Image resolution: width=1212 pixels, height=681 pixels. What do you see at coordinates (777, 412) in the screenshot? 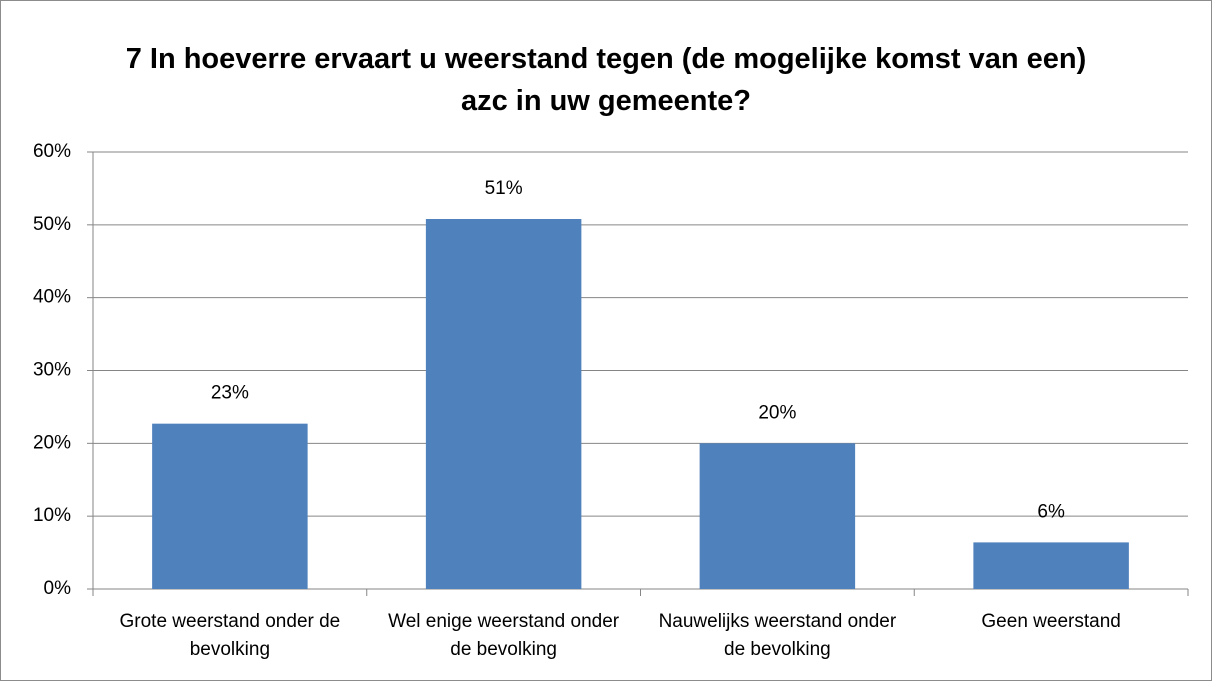
I see `data-label: 20%` at bounding box center [777, 412].